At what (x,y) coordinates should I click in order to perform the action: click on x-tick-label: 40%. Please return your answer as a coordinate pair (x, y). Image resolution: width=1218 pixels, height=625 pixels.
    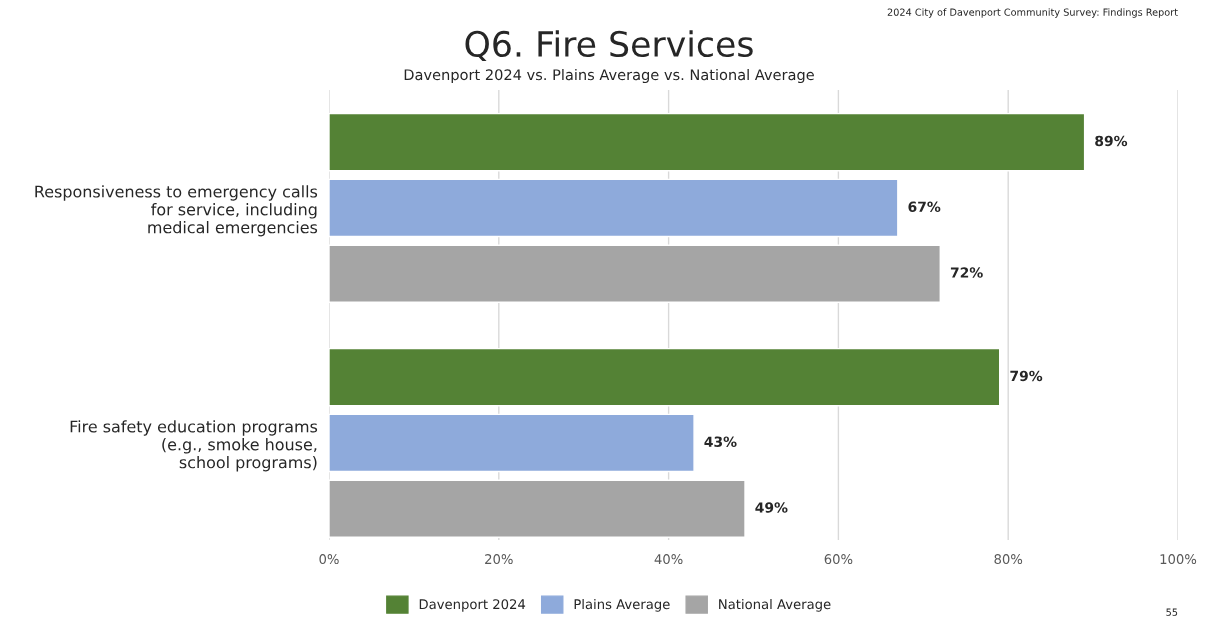
    Looking at the image, I should click on (668, 559).